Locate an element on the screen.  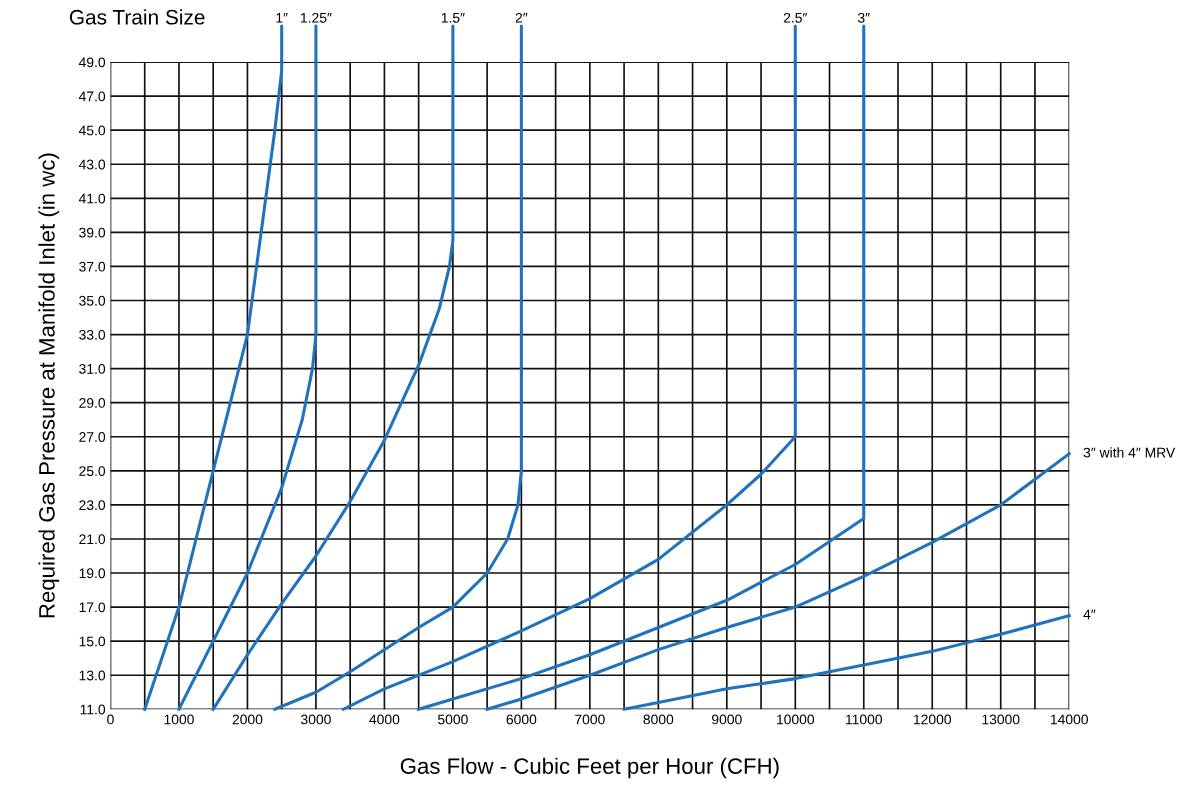
y-tick-label: 11.0 is located at coordinates (93, 709).